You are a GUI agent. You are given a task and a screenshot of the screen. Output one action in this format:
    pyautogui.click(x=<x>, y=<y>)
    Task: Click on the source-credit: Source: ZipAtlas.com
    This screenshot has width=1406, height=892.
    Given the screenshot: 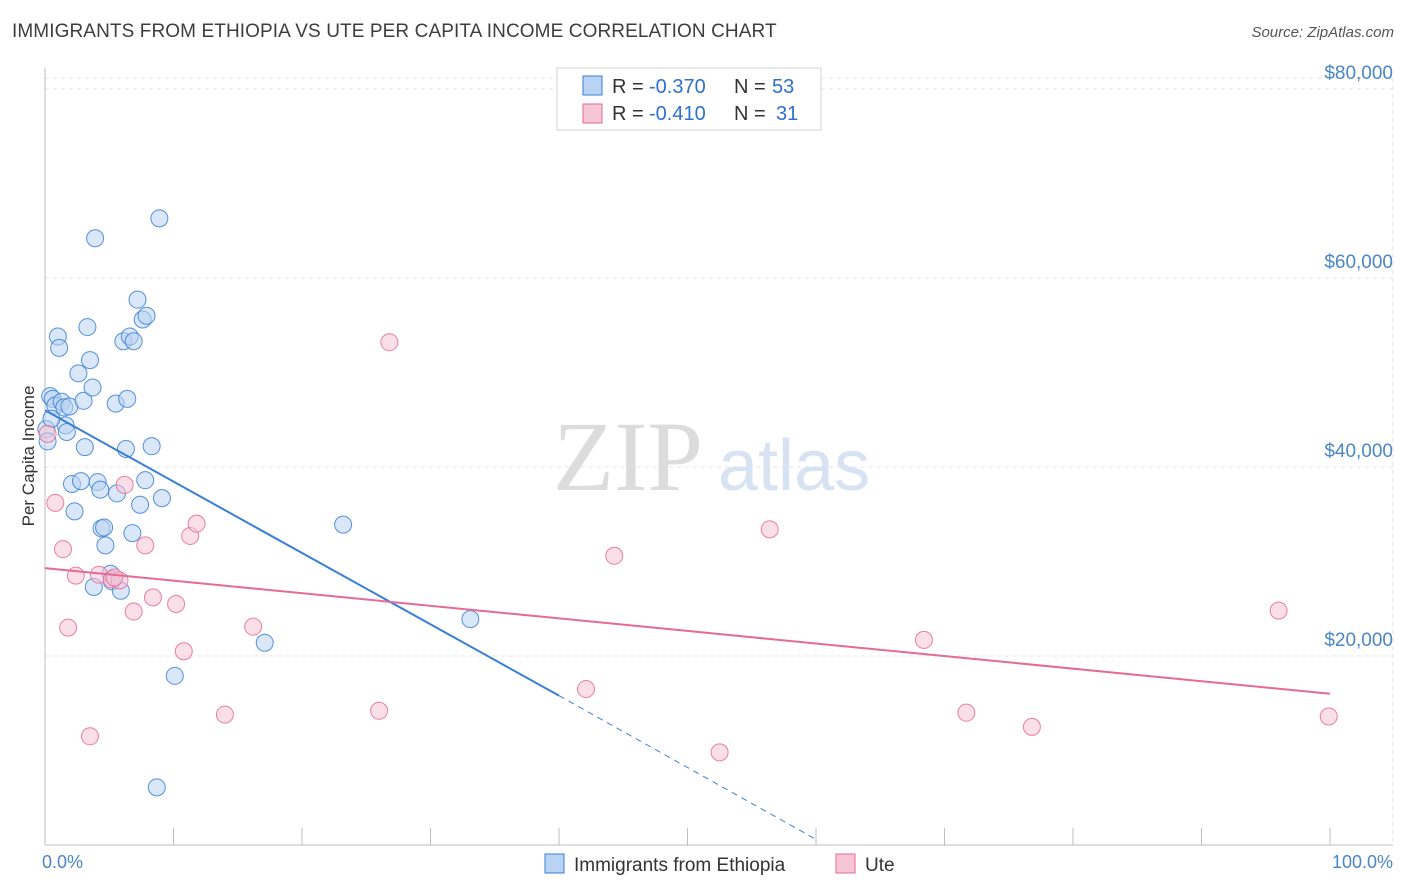 What is the action you would take?
    pyautogui.click(x=1322, y=32)
    